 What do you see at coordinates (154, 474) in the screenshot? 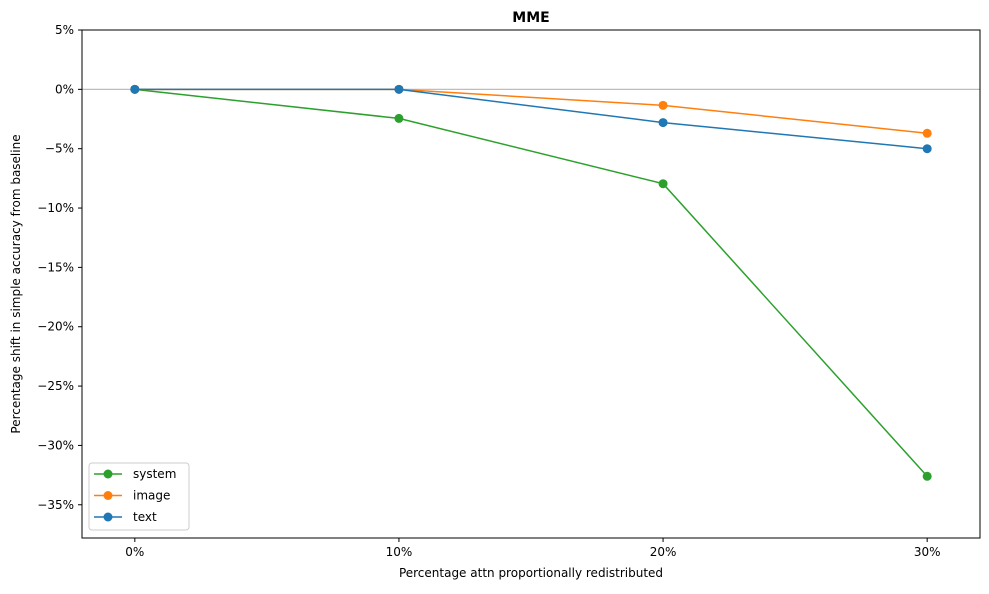
I see `legend-label-system: system` at bounding box center [154, 474].